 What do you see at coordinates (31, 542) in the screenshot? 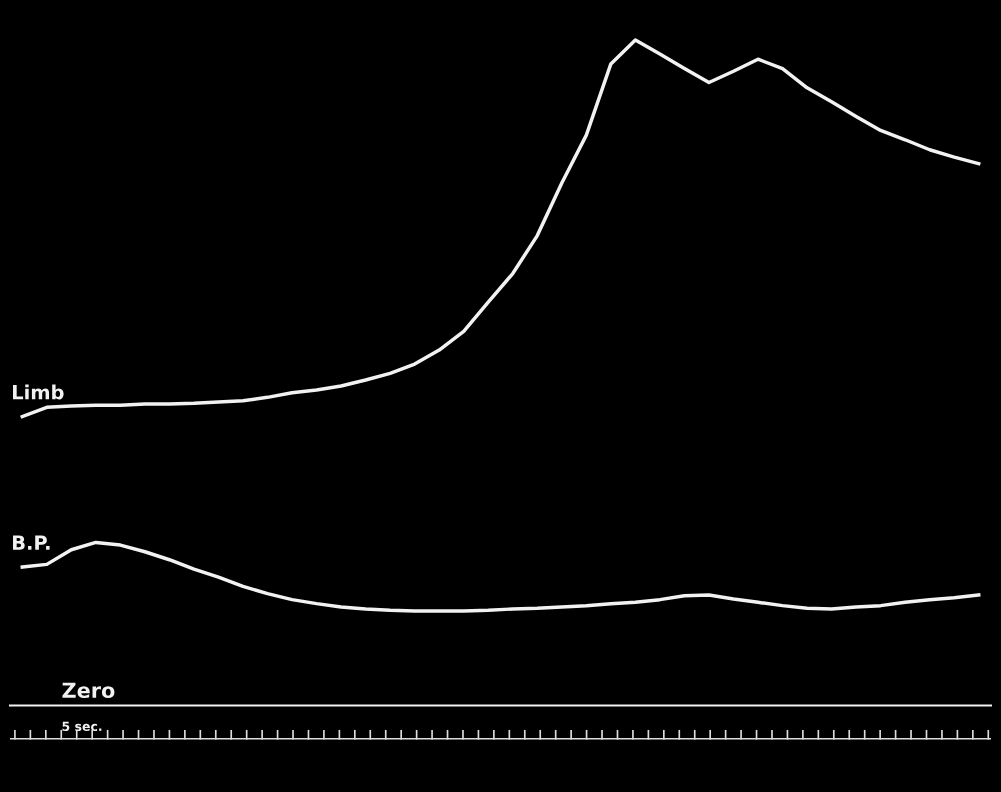
I see `series-label: B.P.` at bounding box center [31, 542].